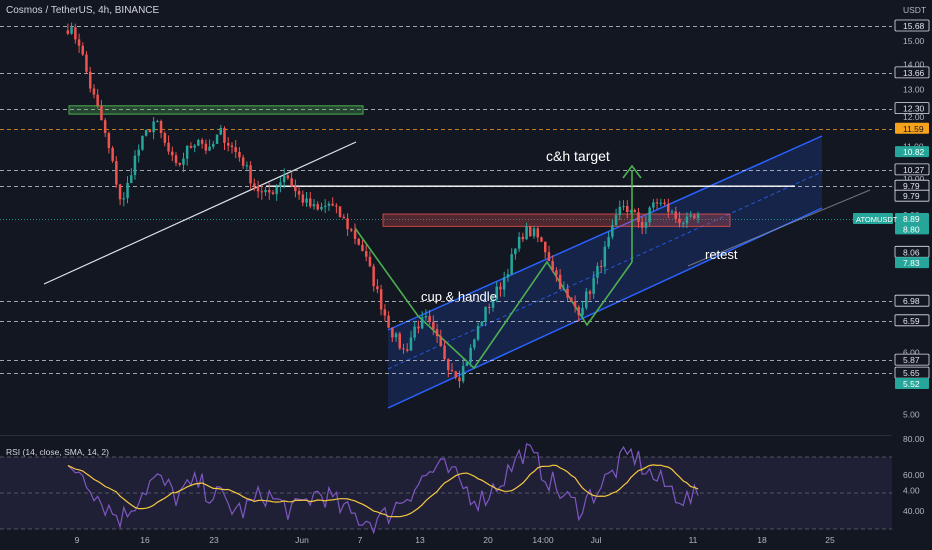 Image resolution: width=932 pixels, height=550 pixels. What do you see at coordinates (596, 540) in the screenshot?
I see `time-tick-label: Jul` at bounding box center [596, 540].